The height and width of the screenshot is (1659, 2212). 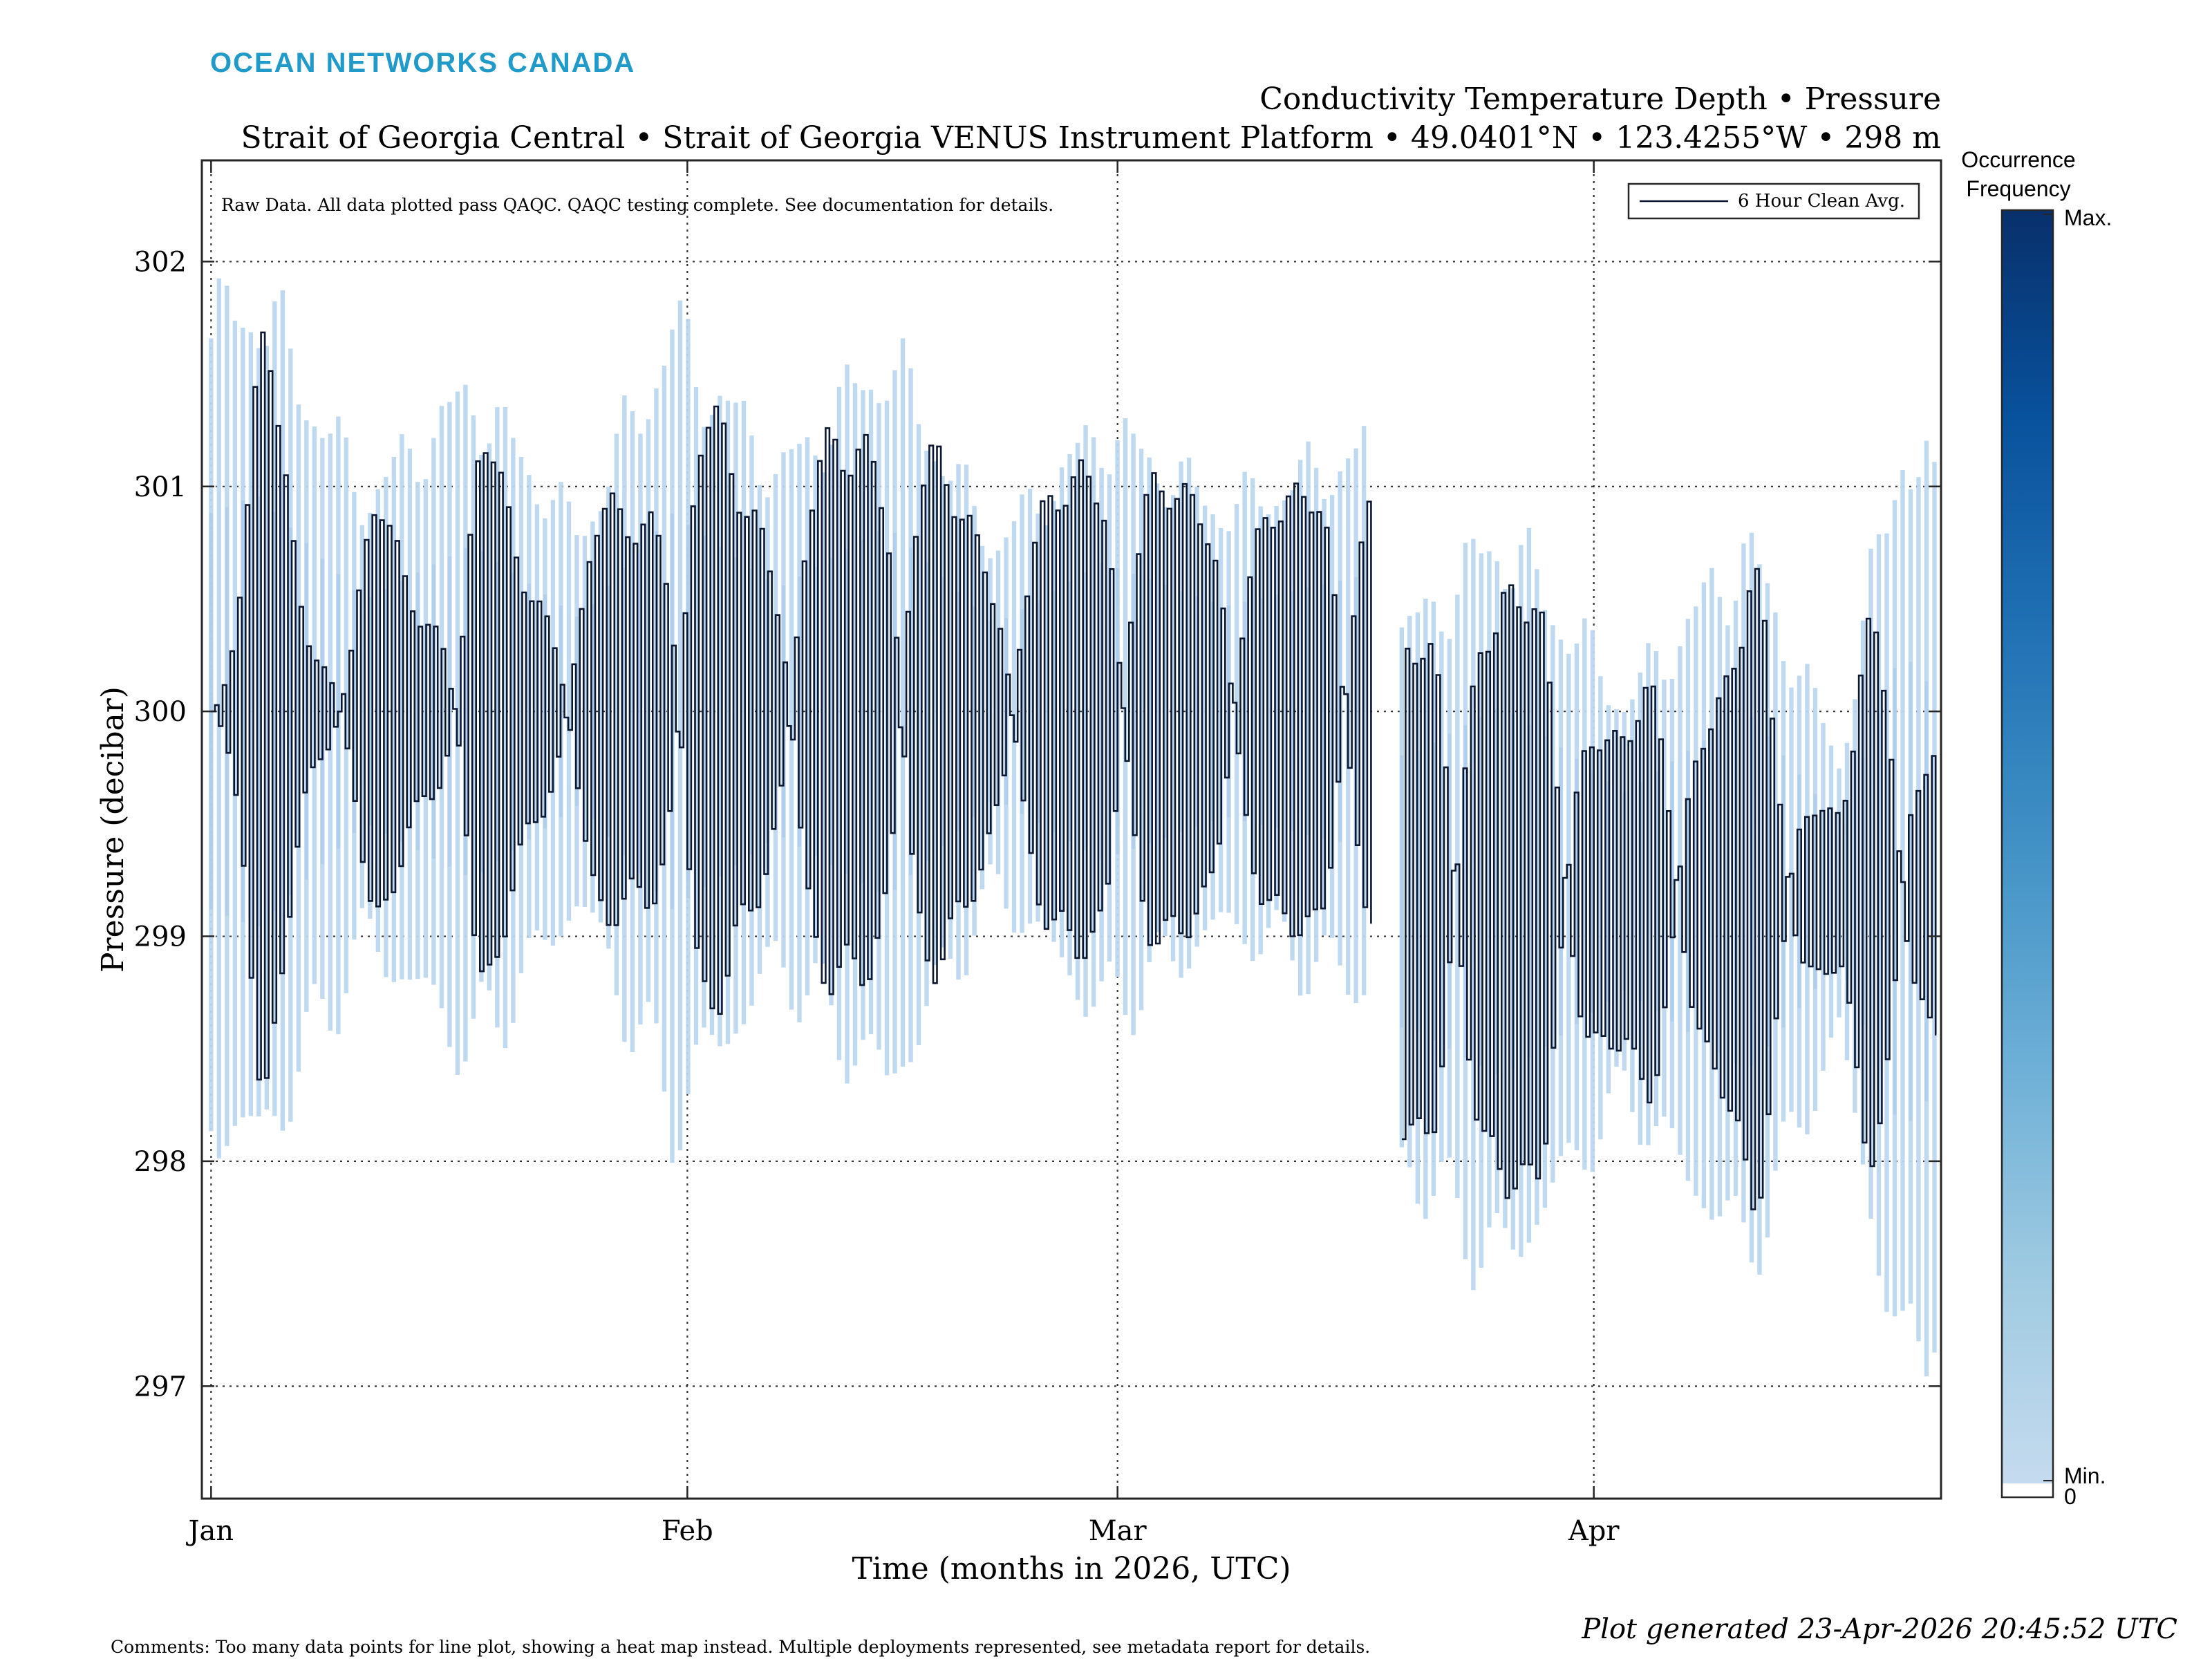 I want to click on legend: 6 Hour Clean Avg., so click(x=1774, y=201).